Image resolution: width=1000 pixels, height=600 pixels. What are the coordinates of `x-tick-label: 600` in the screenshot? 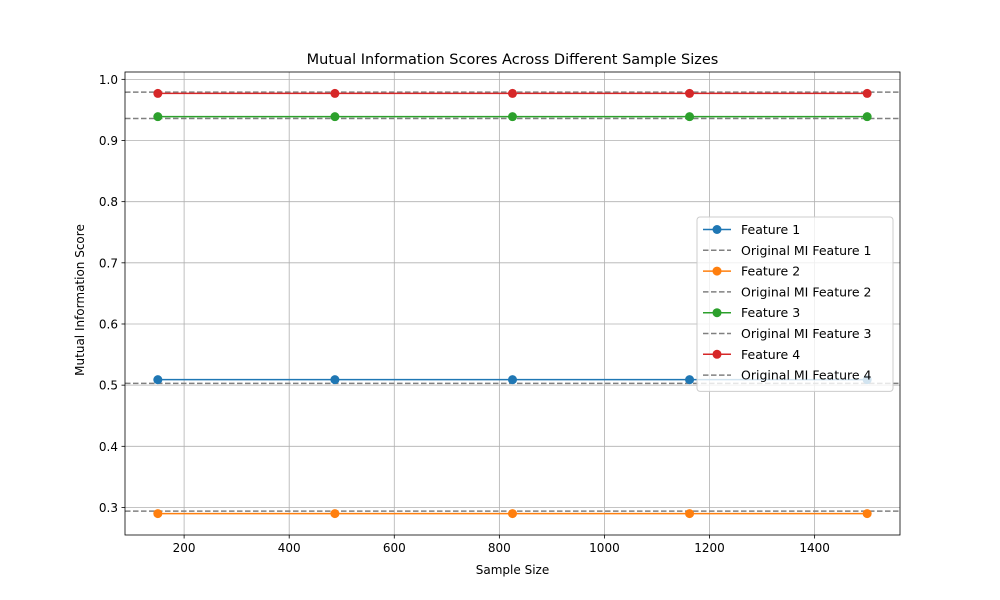 It's located at (394, 548).